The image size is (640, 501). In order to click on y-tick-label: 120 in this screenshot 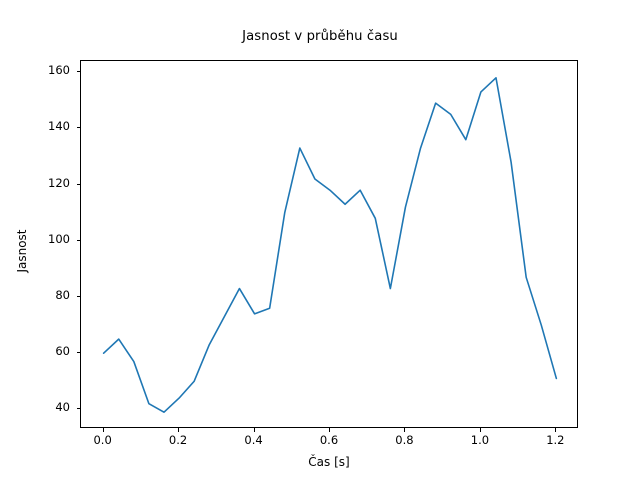, I will do `click(59, 182)`.